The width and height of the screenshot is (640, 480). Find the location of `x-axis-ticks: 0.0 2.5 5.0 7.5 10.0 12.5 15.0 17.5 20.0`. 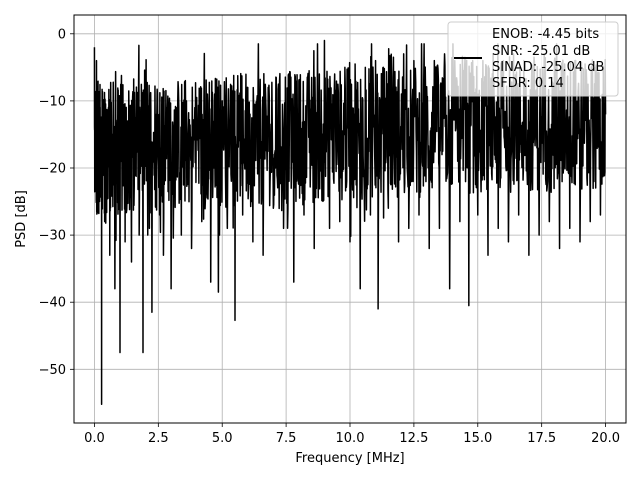

x-axis-ticks: 0.0 2.5 5.0 7.5 10.0 12.5 15.0 17.5 20.0 is located at coordinates (352, 434).